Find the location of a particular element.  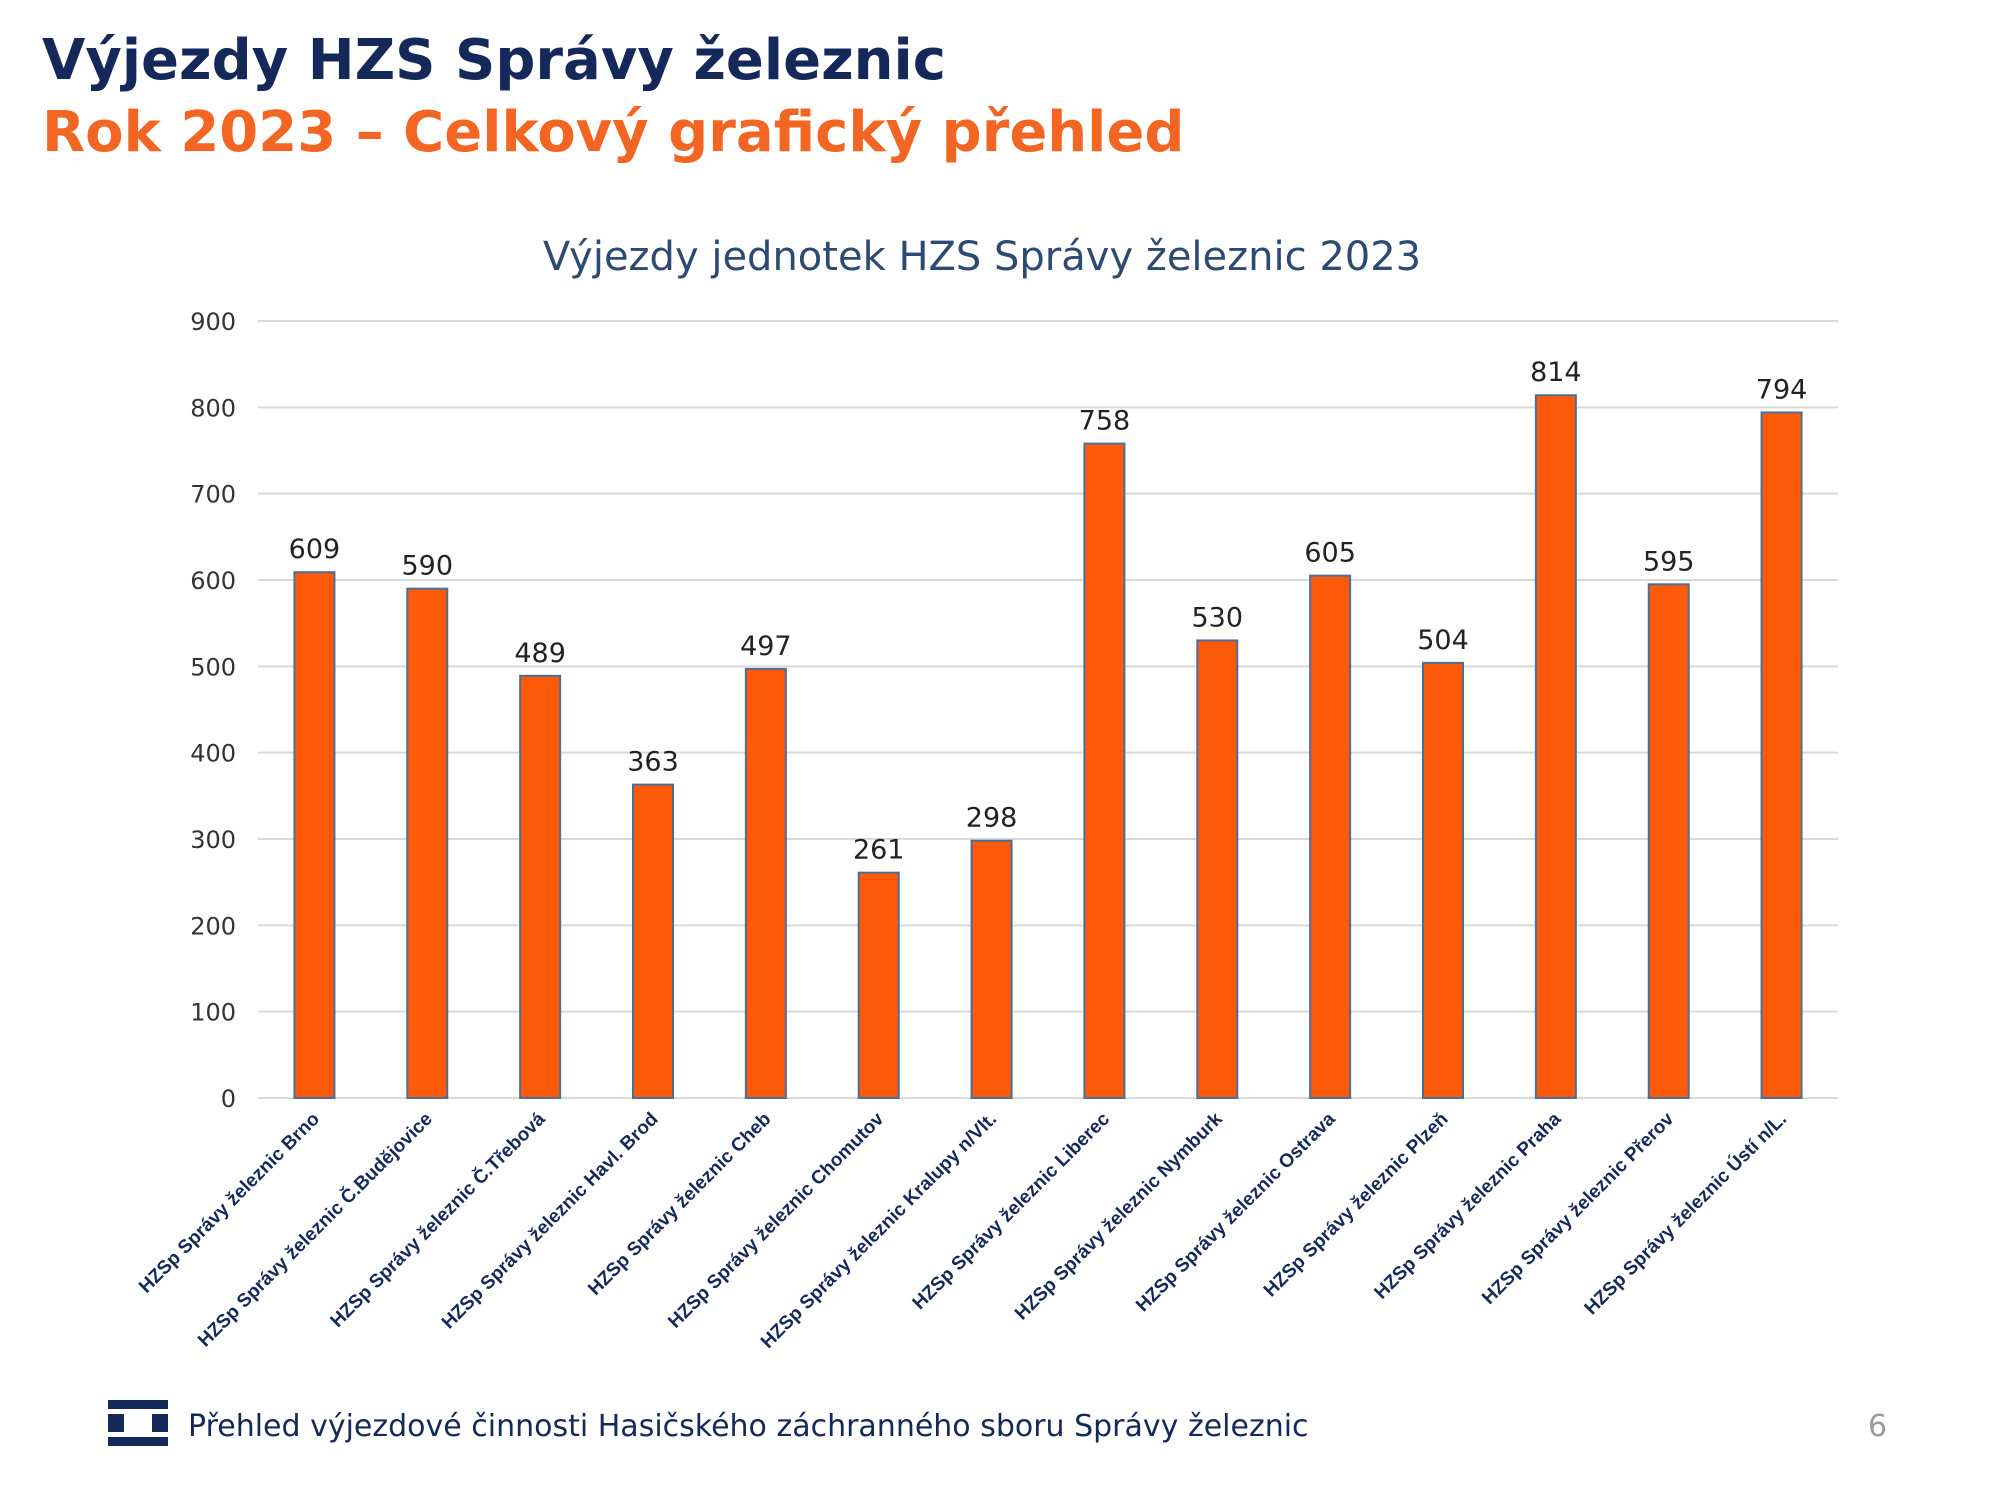

sz-logo-icon is located at coordinates (138, 1423).